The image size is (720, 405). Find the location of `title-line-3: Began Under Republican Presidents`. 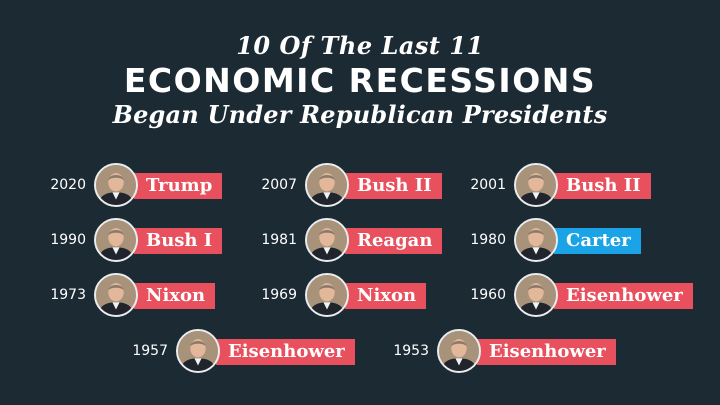

title-line-3: Began Under Republican Presidents is located at coordinates (360, 114).